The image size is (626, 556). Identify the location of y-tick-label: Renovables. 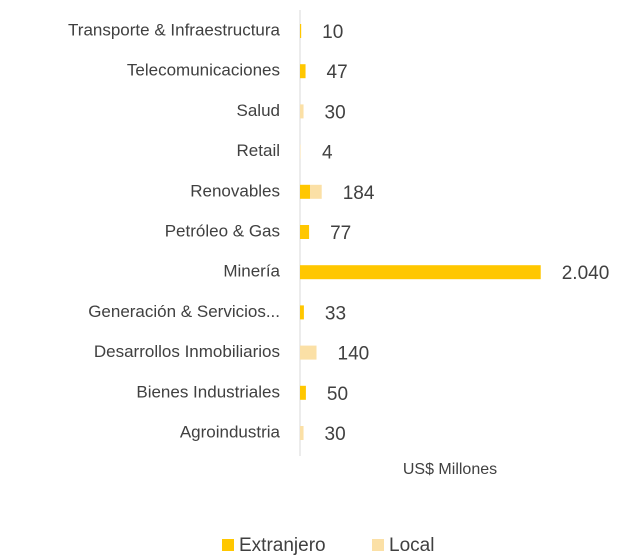
(235, 190).